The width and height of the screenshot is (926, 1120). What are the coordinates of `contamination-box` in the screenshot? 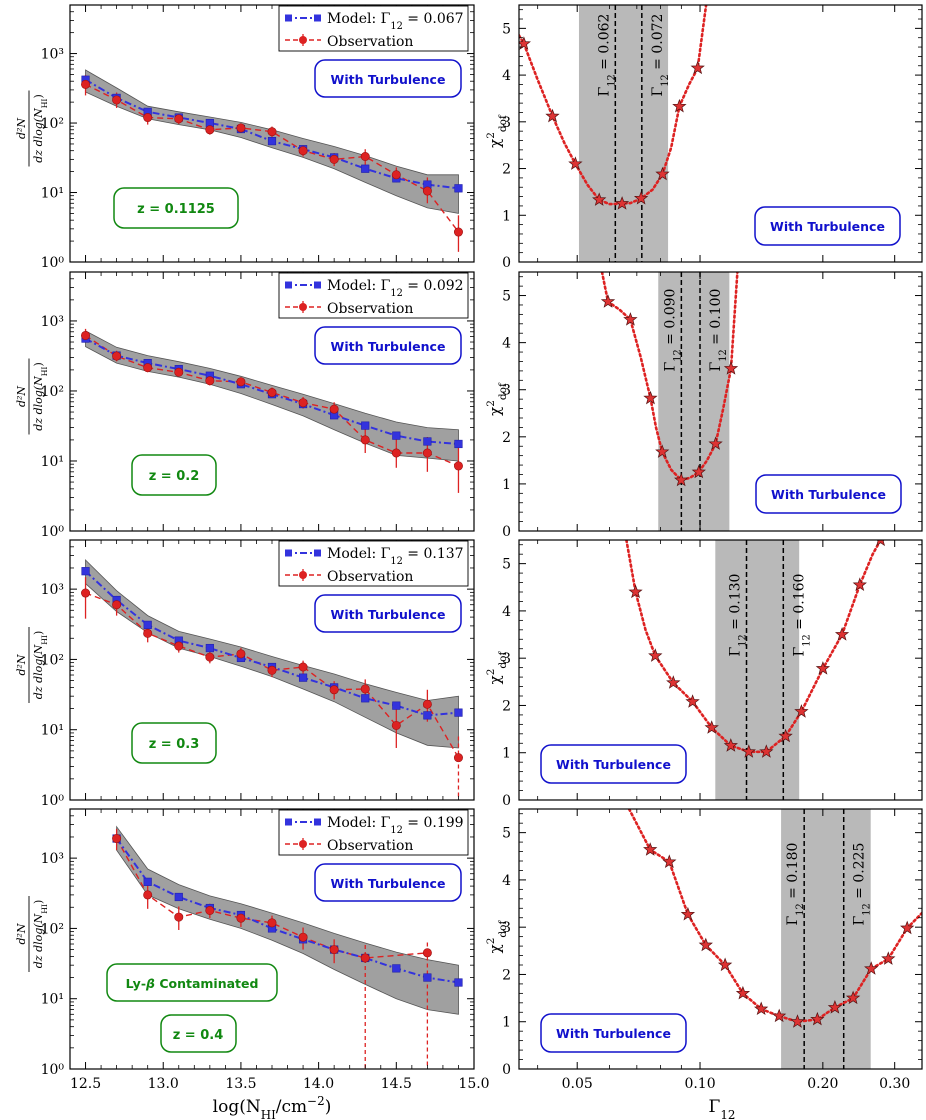 It's located at (192, 982).